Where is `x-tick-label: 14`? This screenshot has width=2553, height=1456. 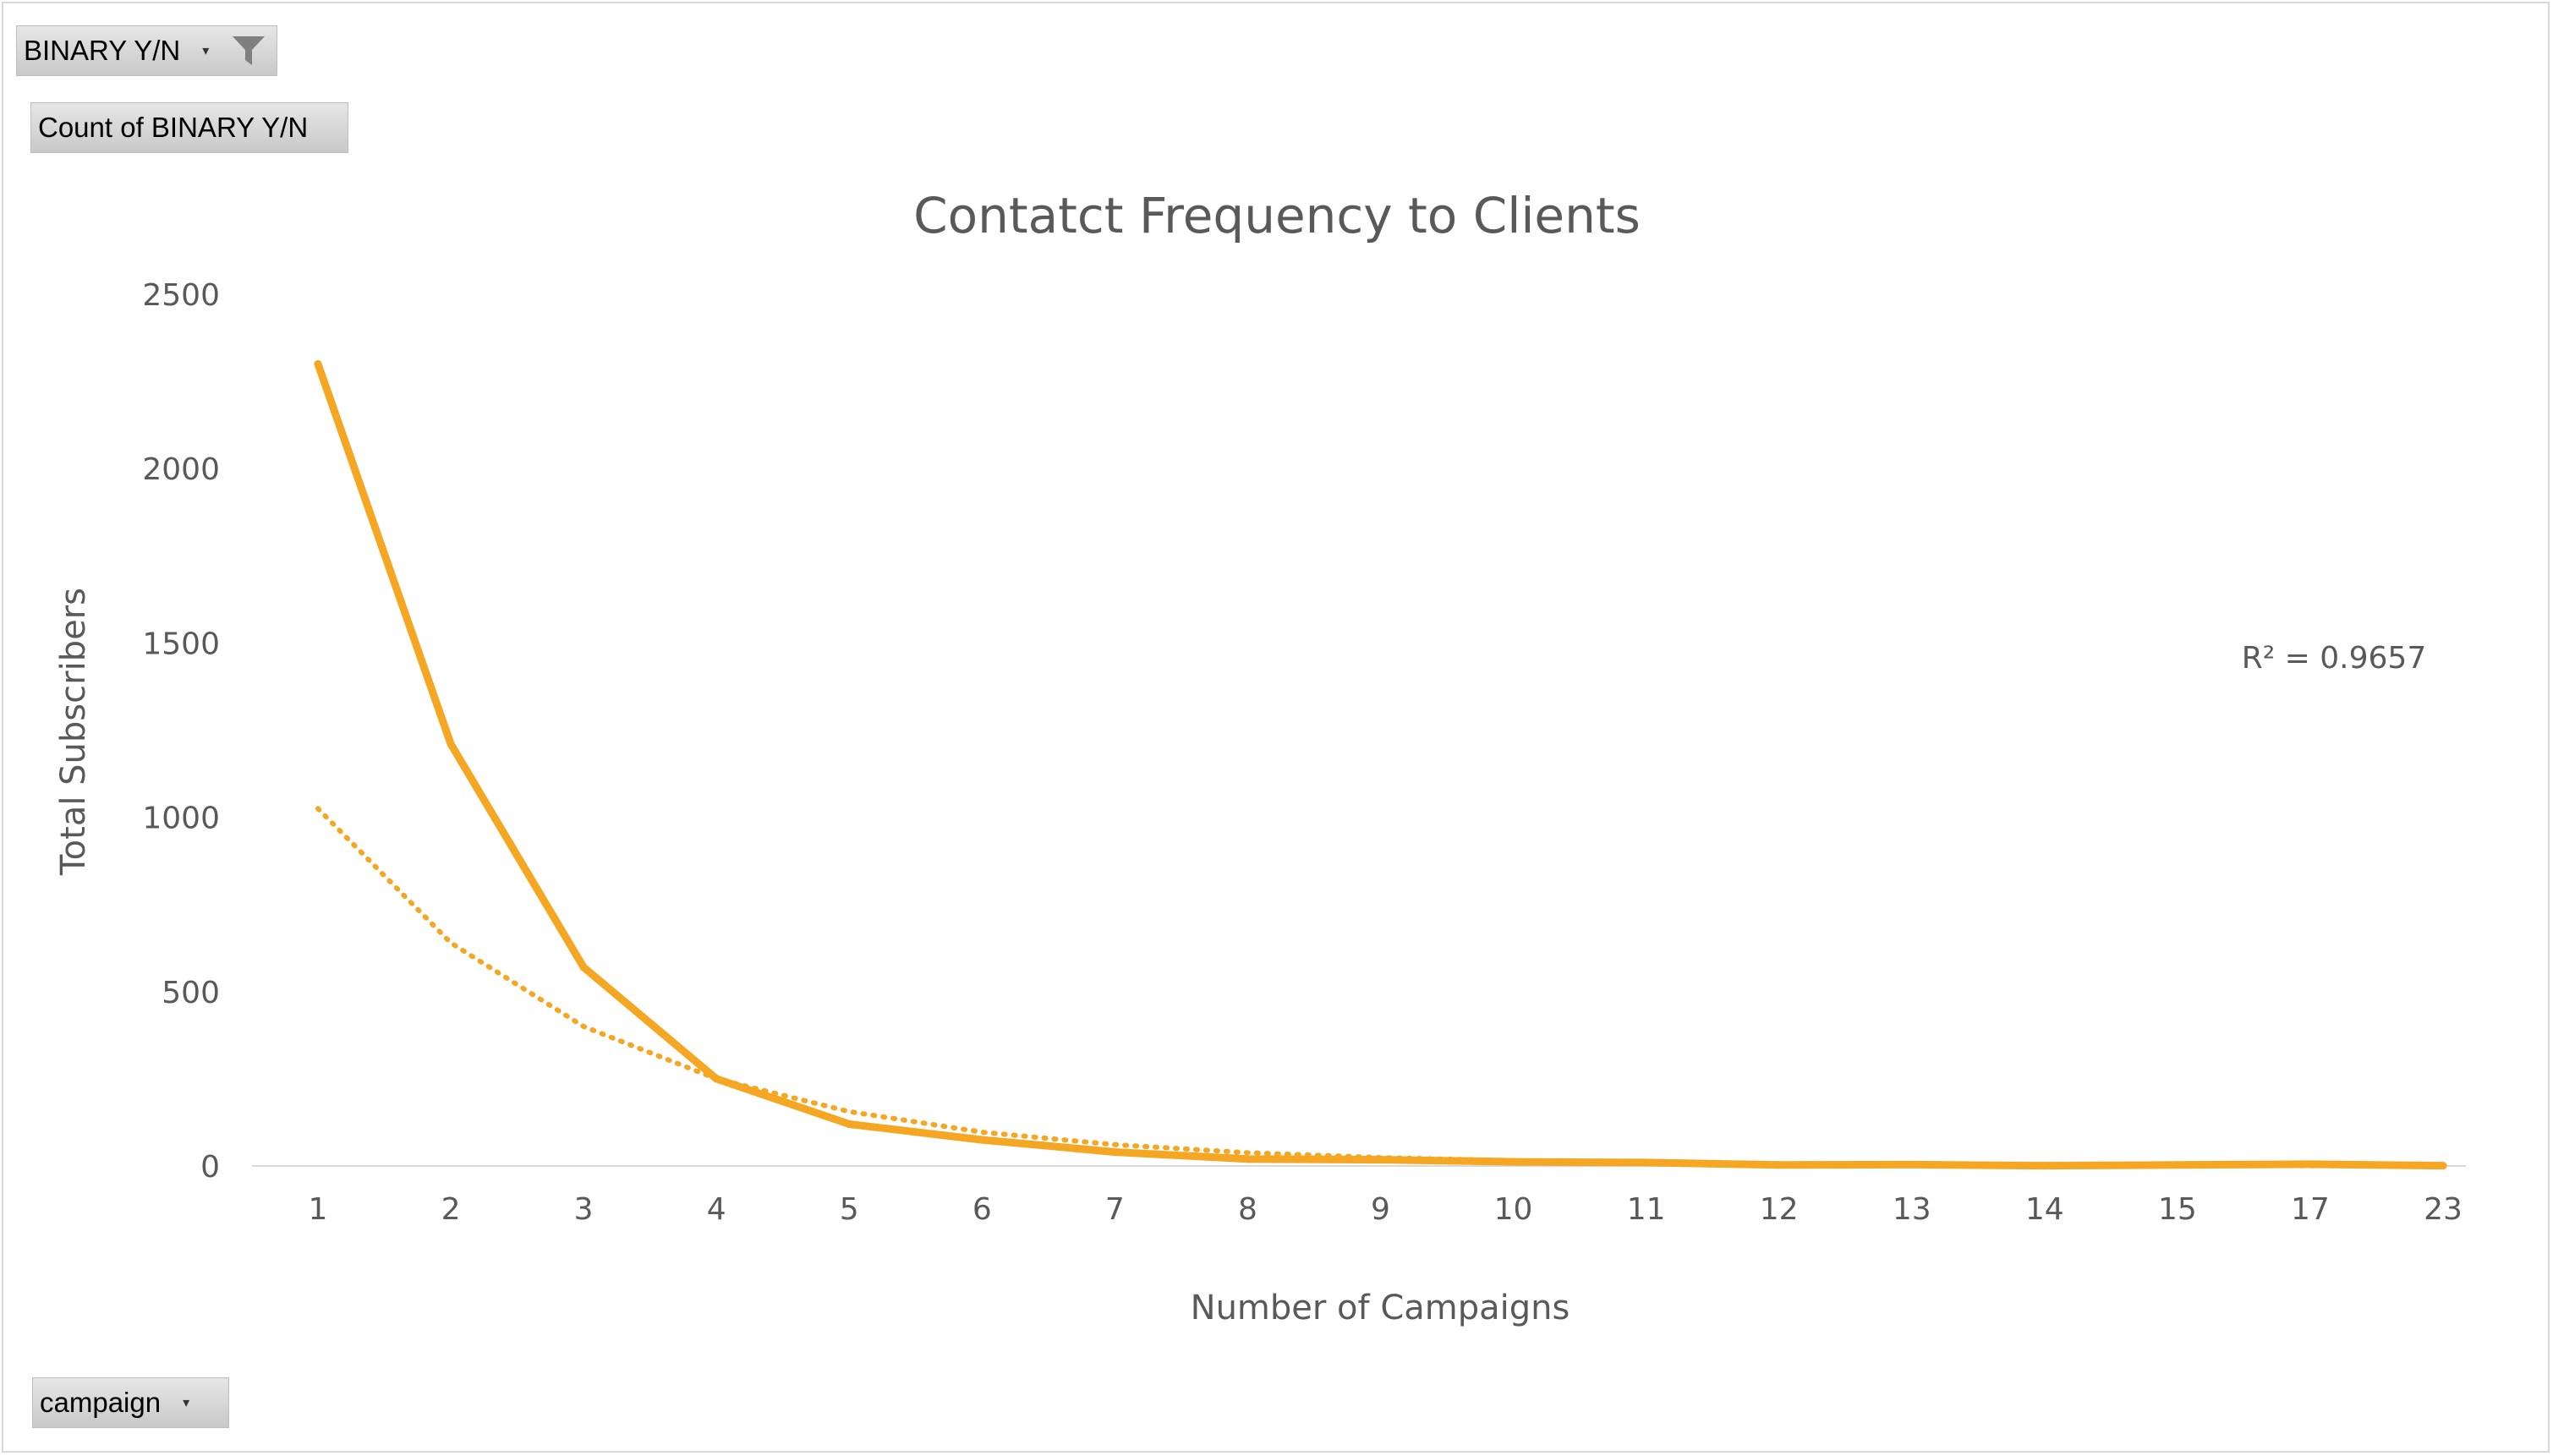 x-tick-label: 14 is located at coordinates (2045, 1209).